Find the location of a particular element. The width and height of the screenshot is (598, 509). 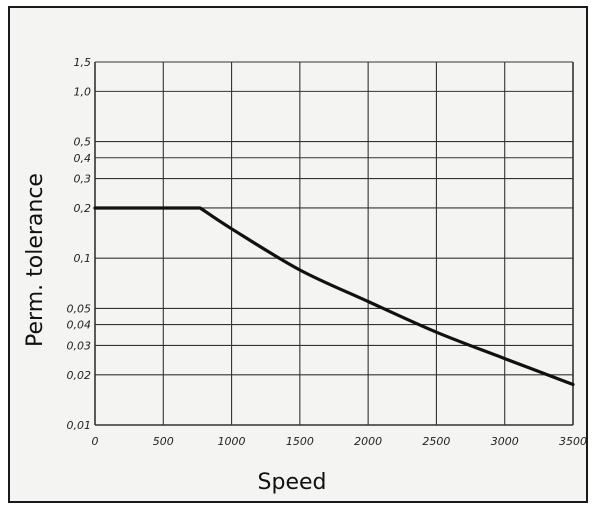

y-tick-label: 1,0 is located at coordinates (83, 91).